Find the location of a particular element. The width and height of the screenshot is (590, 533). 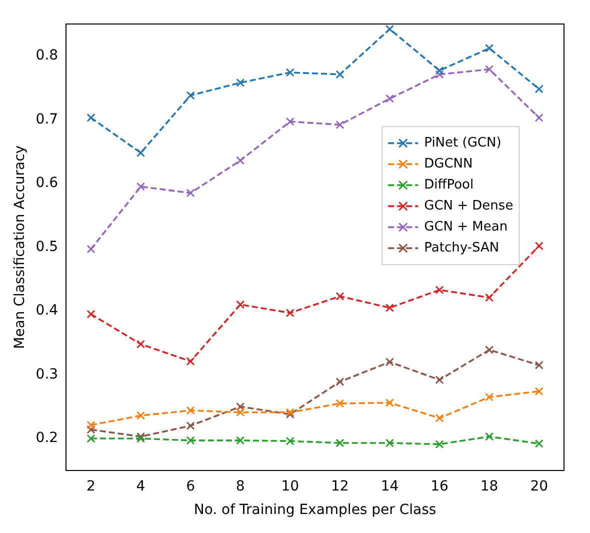

y-tick-label: 0.8 is located at coordinates (47, 56).